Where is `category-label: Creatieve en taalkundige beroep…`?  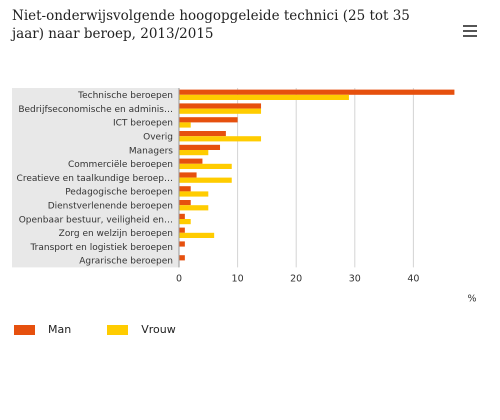 category-label: Creatieve en taalkundige beroep… is located at coordinates (95, 179).